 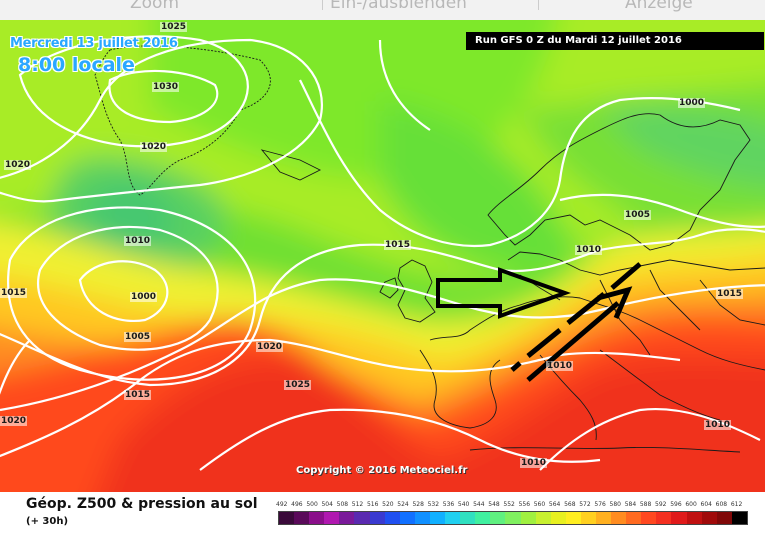 What do you see at coordinates (372, 504) in the screenshot?
I see `legend-label: 516` at bounding box center [372, 504].